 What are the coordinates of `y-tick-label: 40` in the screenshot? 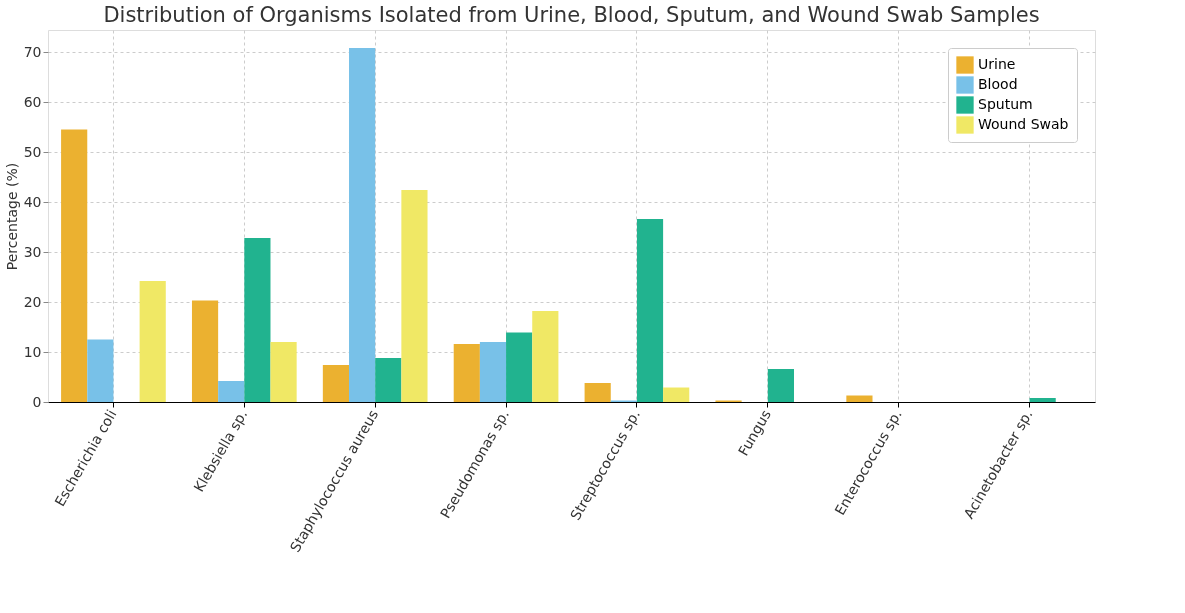 It's located at (32, 201).